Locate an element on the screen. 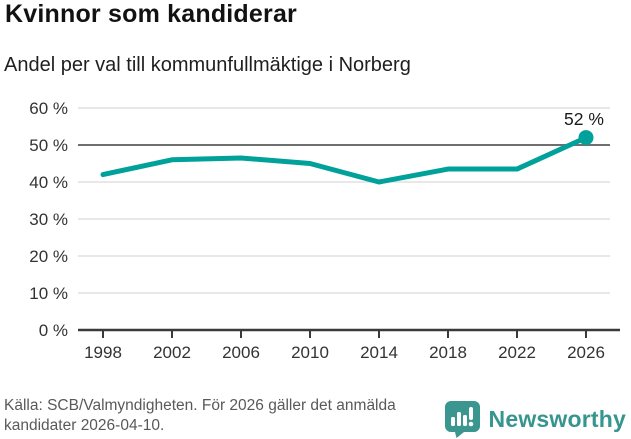 The width and height of the screenshot is (631, 439). newsworthy-logo: Newsworthy is located at coordinates (534, 419).